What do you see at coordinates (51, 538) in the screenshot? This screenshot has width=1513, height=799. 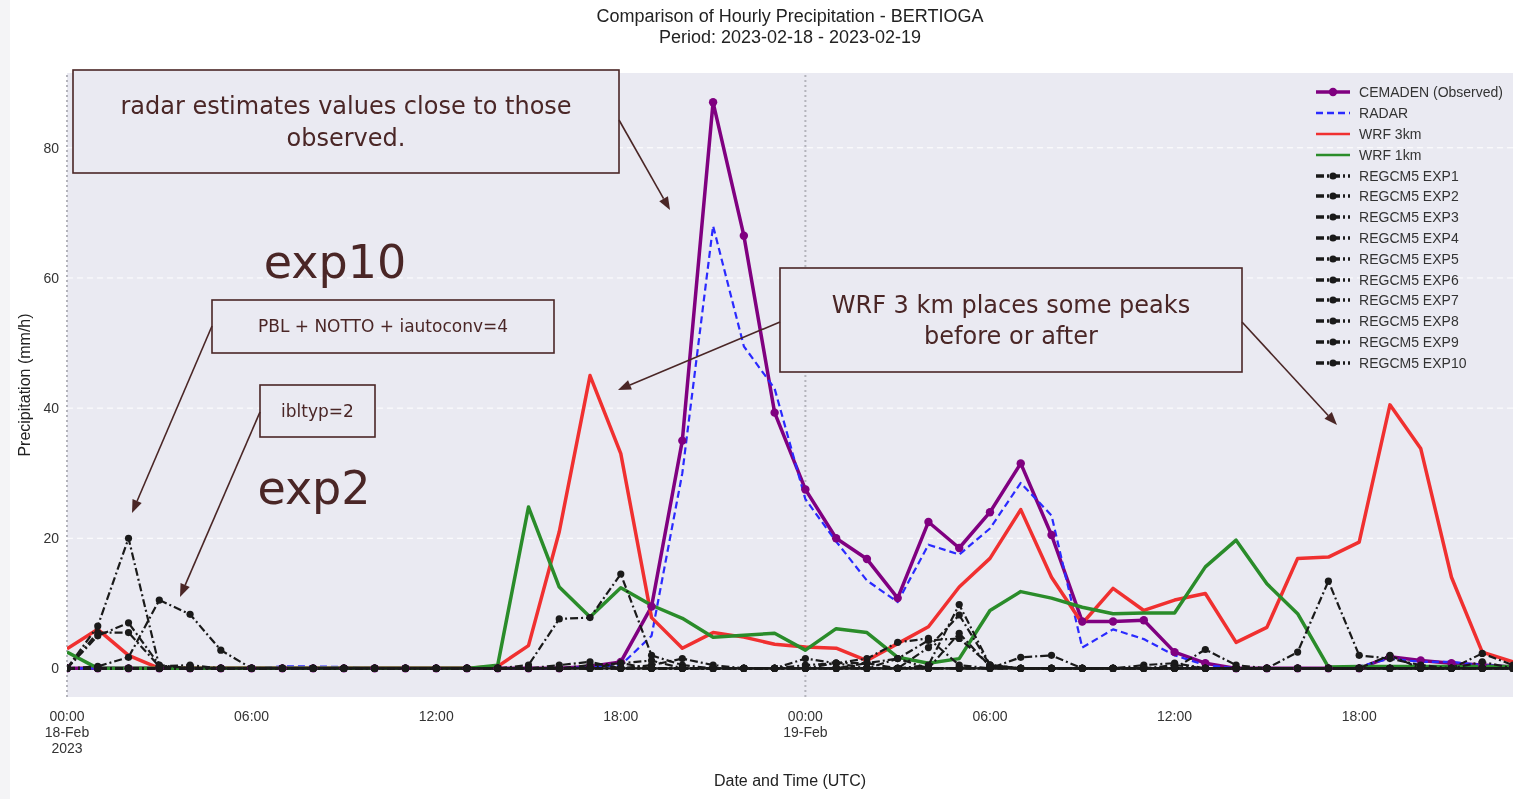 I see `y-tick-label: 20` at bounding box center [51, 538].